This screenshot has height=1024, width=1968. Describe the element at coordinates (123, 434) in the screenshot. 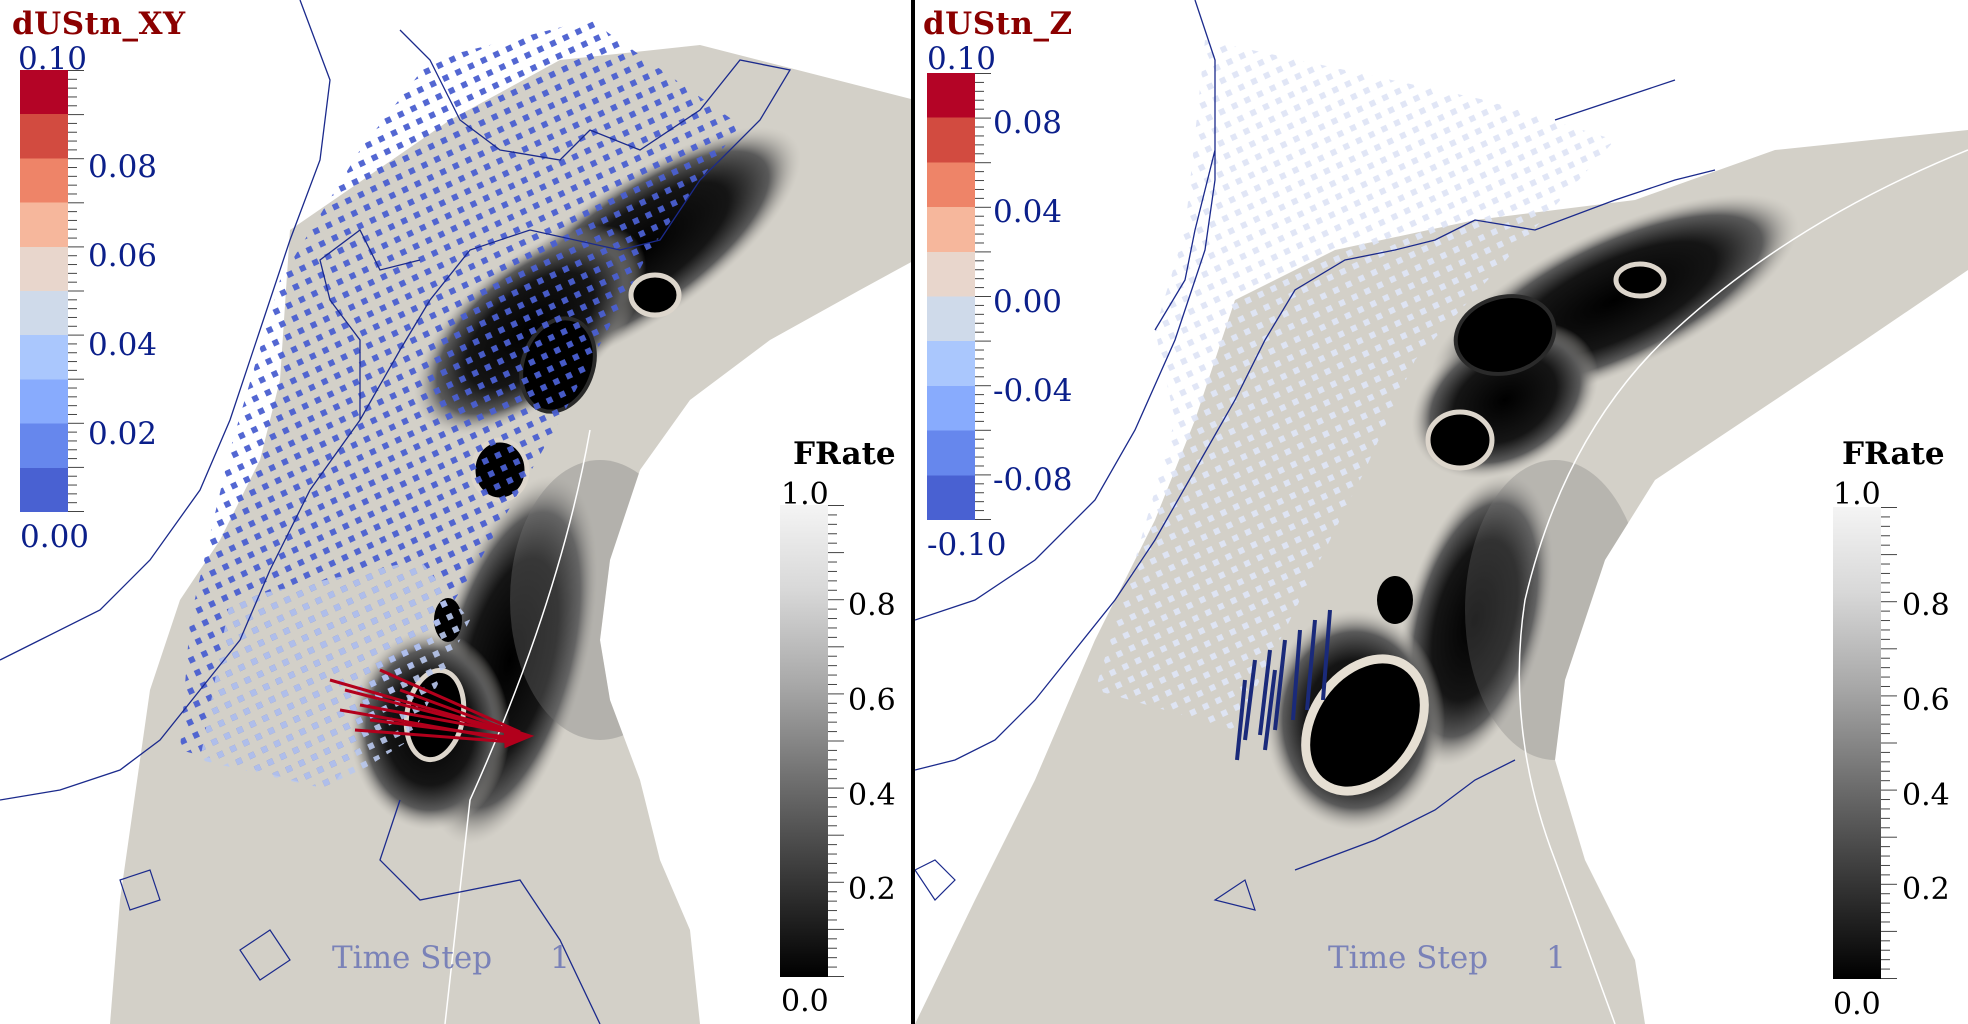

I see `colorbar-tick-label: 0.02` at that location.